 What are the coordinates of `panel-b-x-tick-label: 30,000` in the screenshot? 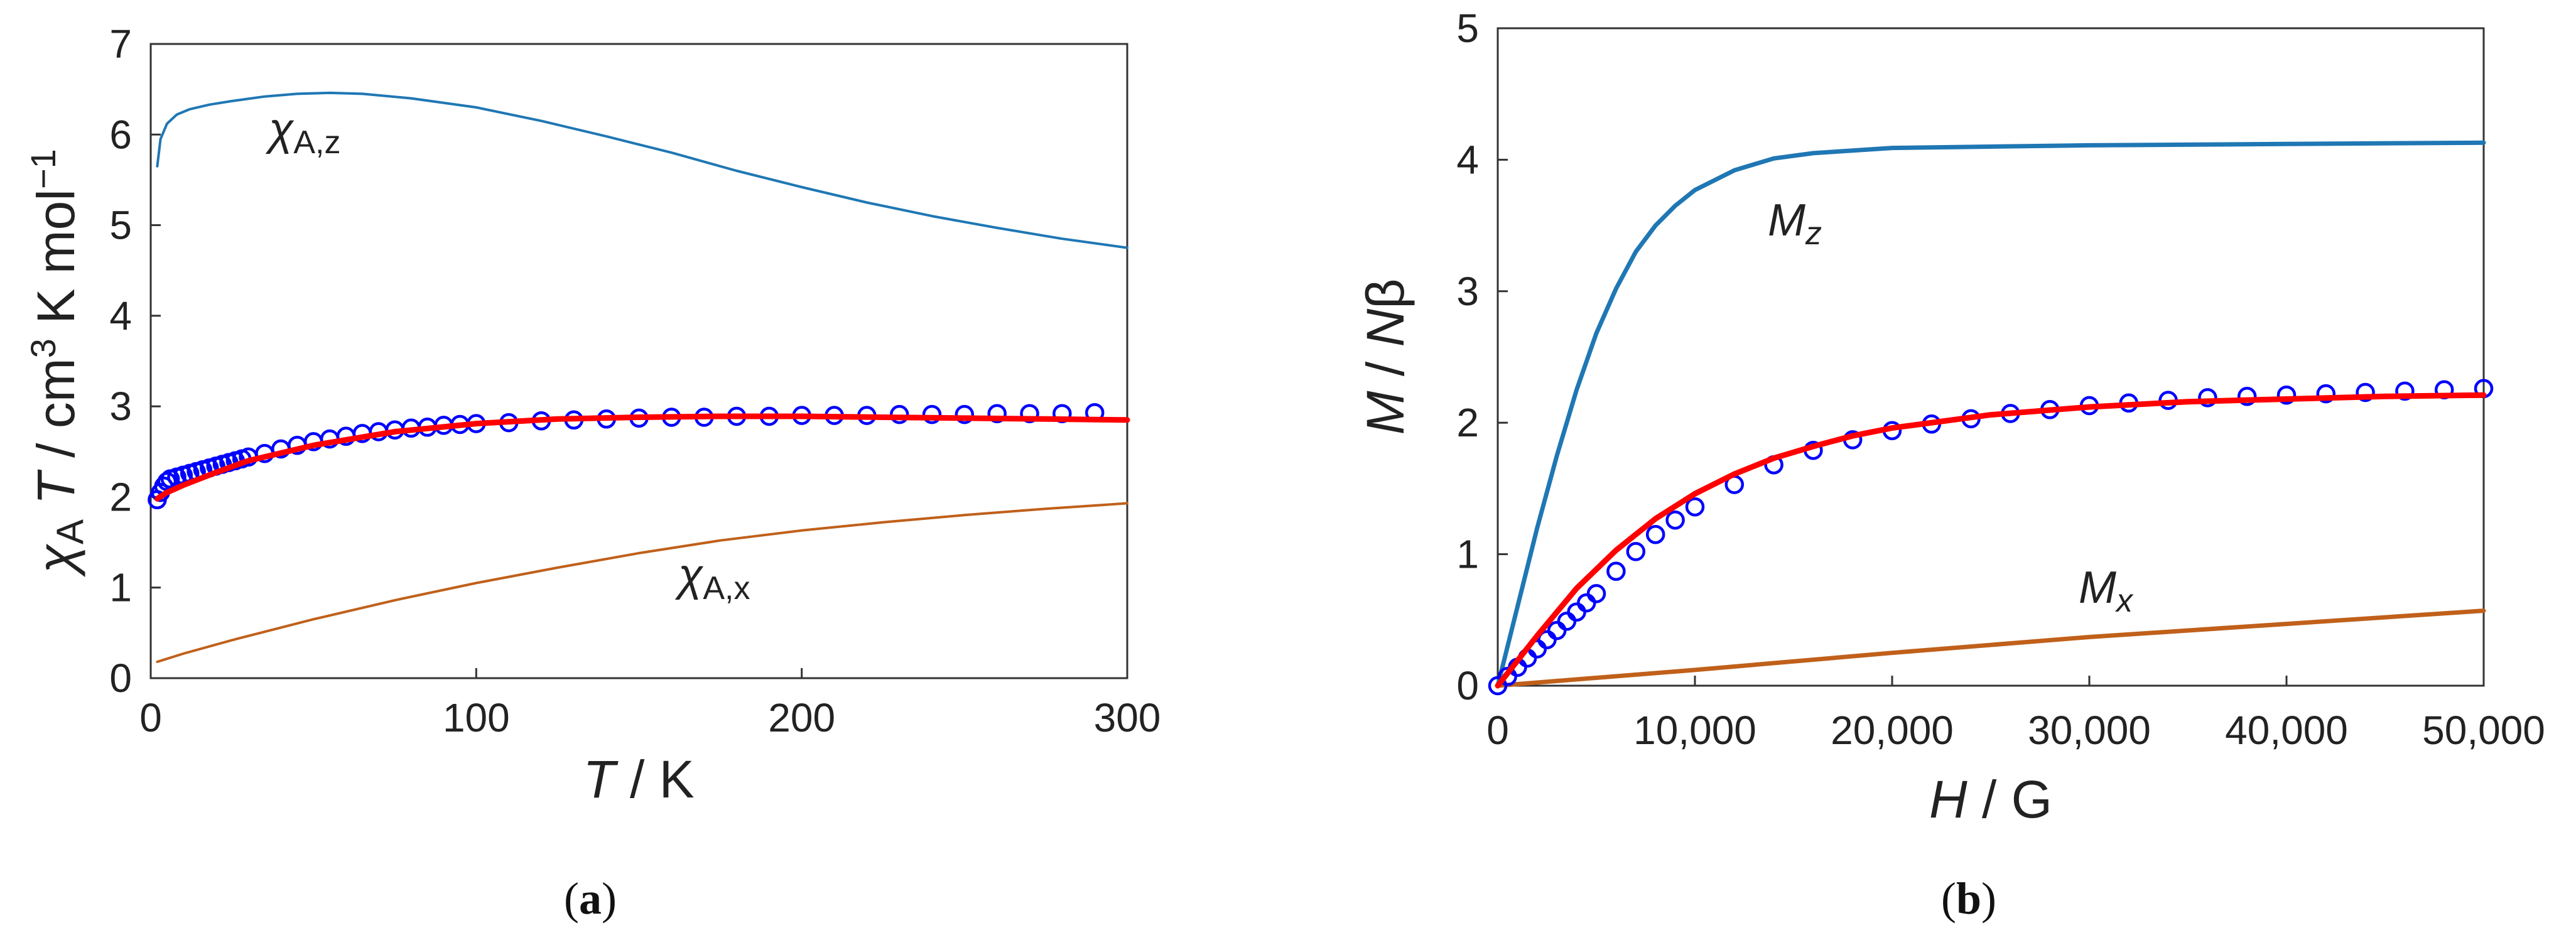 It's located at (2090, 730).